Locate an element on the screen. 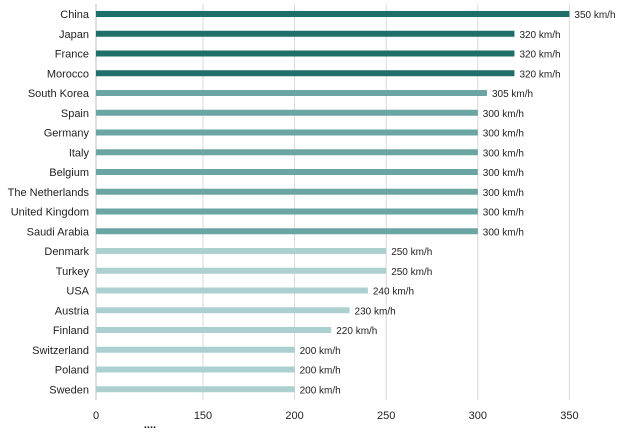 The height and width of the screenshot is (435, 617). x-tick-label: 0 is located at coordinates (96, 416).